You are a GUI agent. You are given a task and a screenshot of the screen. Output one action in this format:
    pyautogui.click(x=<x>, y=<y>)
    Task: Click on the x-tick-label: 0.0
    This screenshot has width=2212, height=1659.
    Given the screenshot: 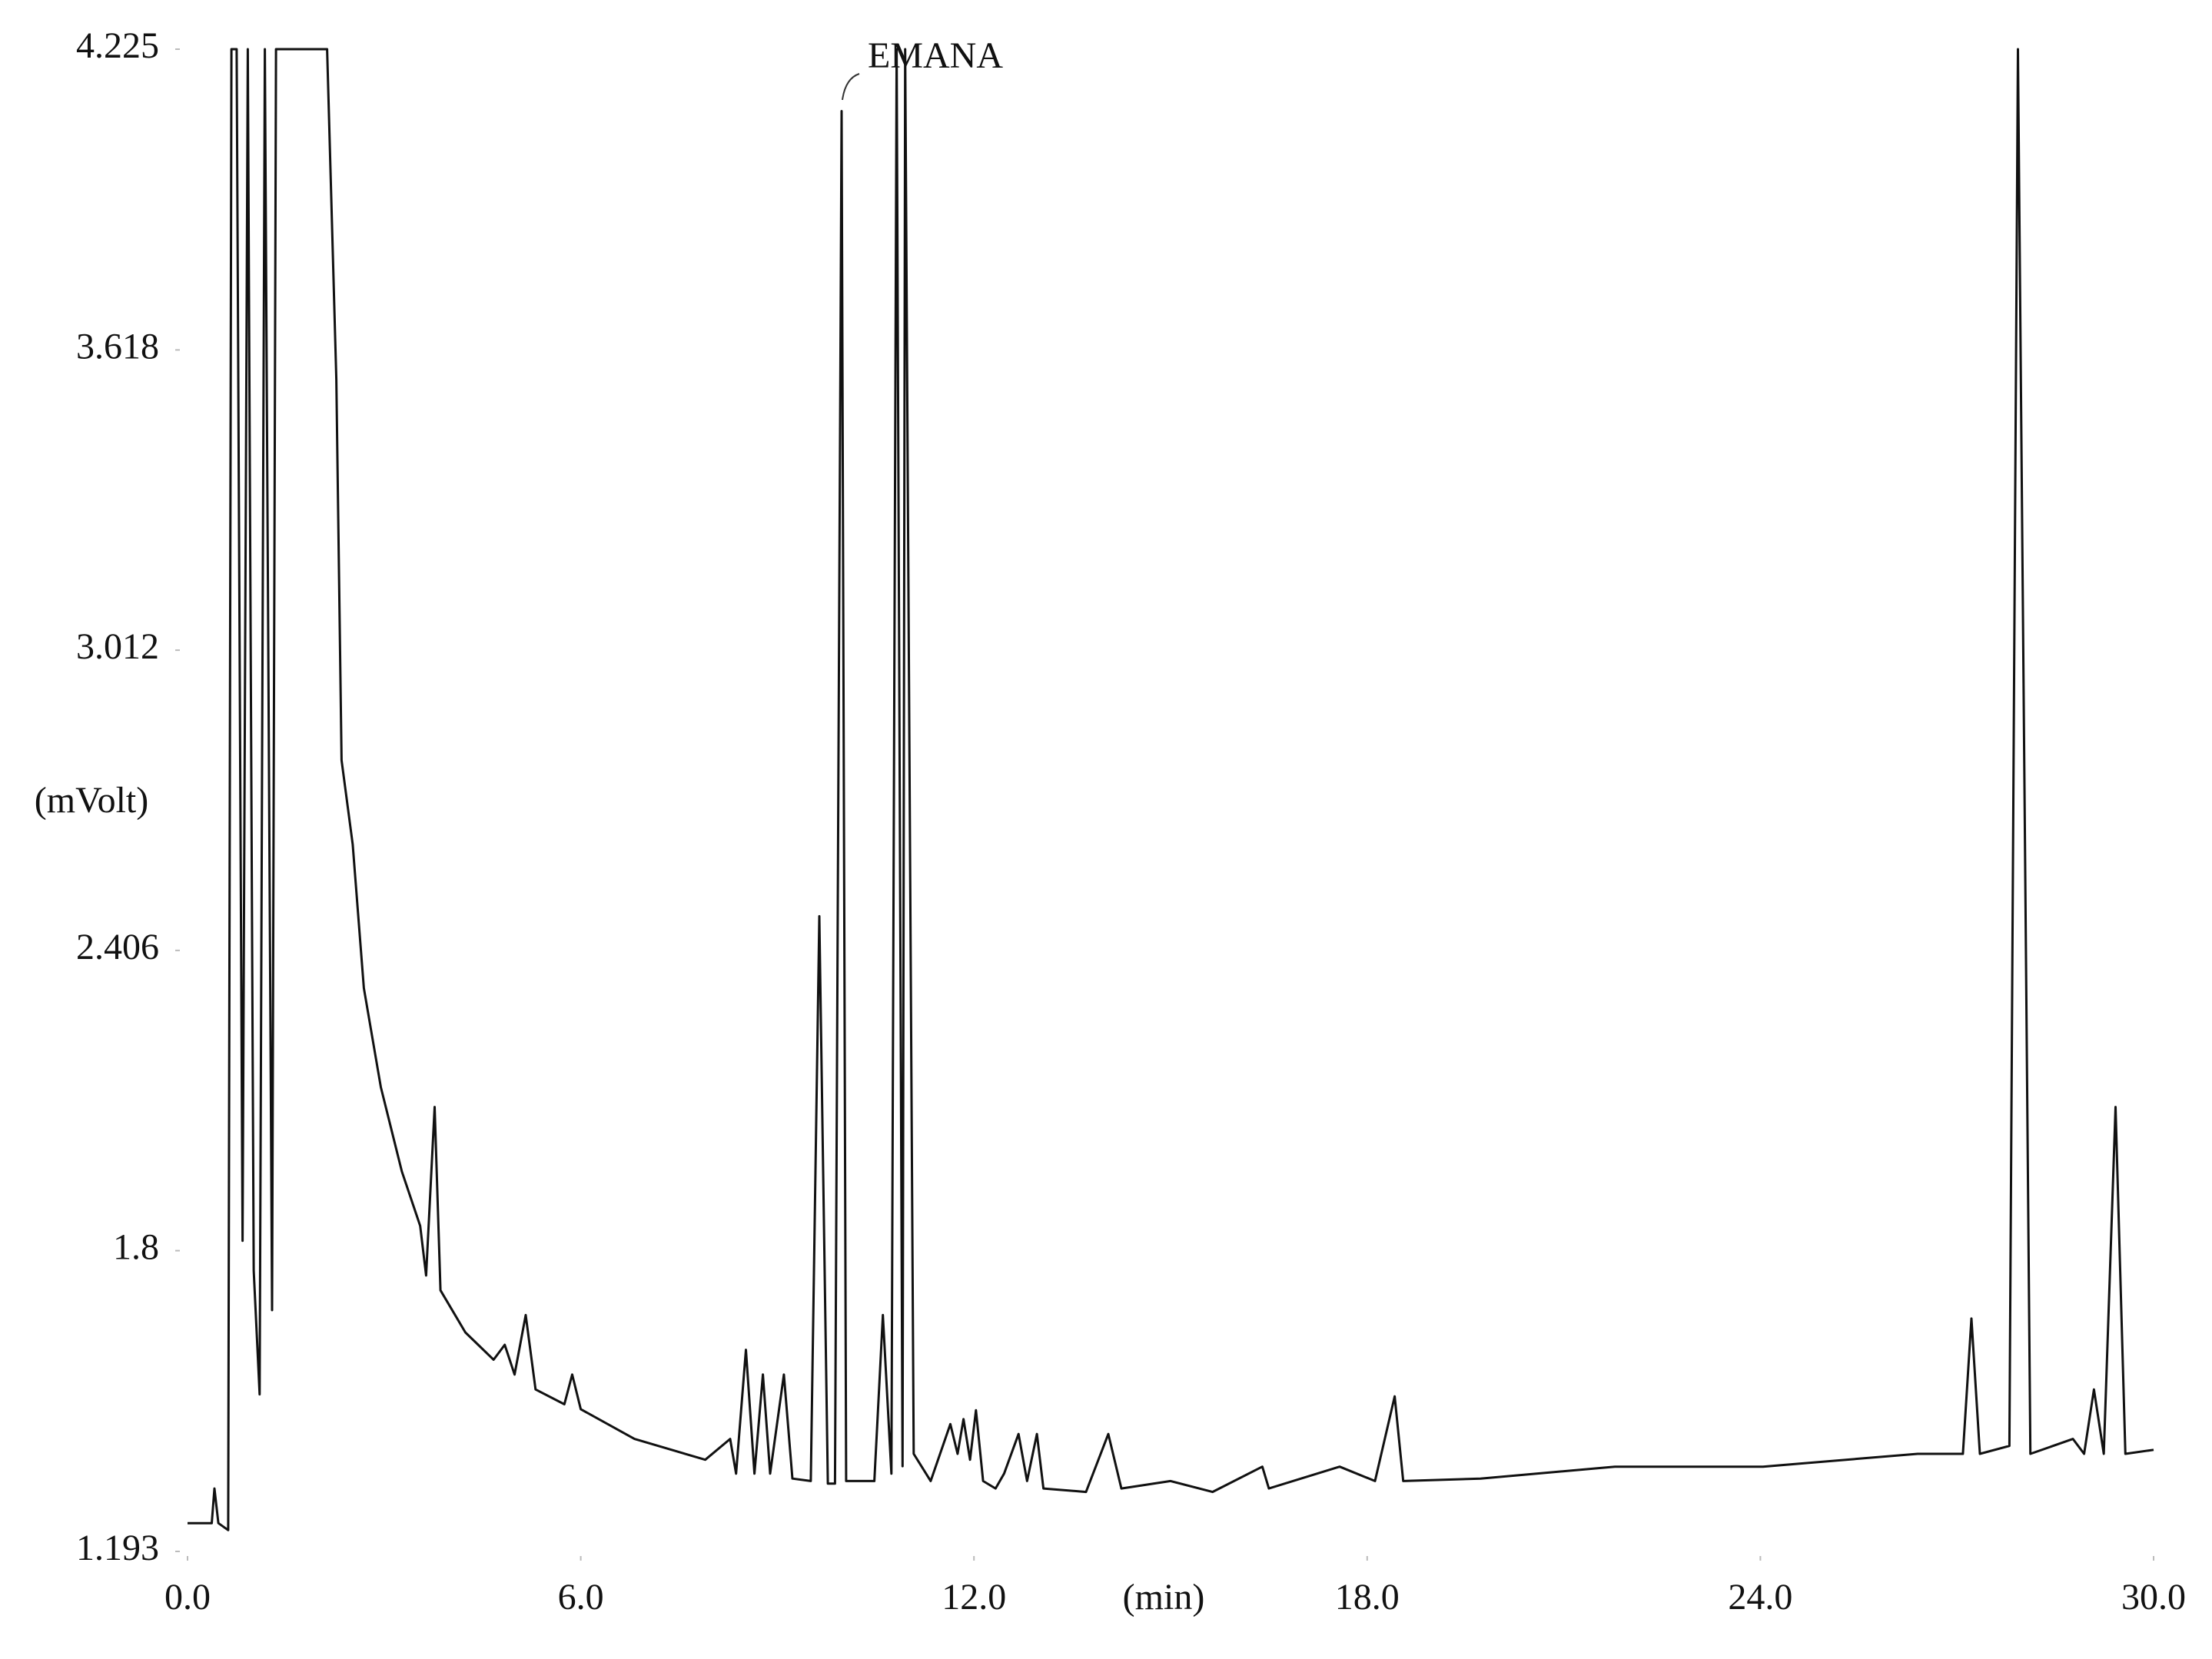 What is the action you would take?
    pyautogui.click(x=187, y=1597)
    